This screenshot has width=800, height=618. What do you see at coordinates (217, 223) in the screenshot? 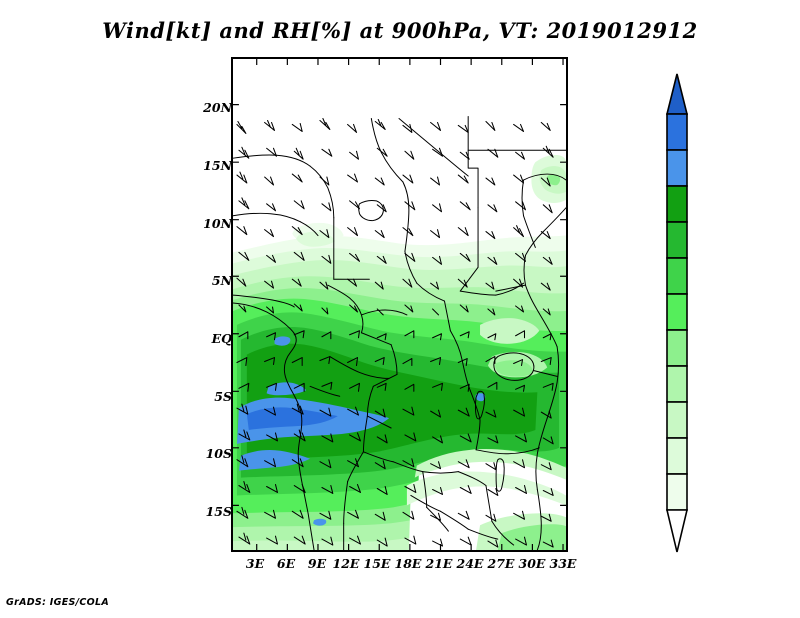
I see `y-tick-label-10N: 10N` at bounding box center [217, 223].